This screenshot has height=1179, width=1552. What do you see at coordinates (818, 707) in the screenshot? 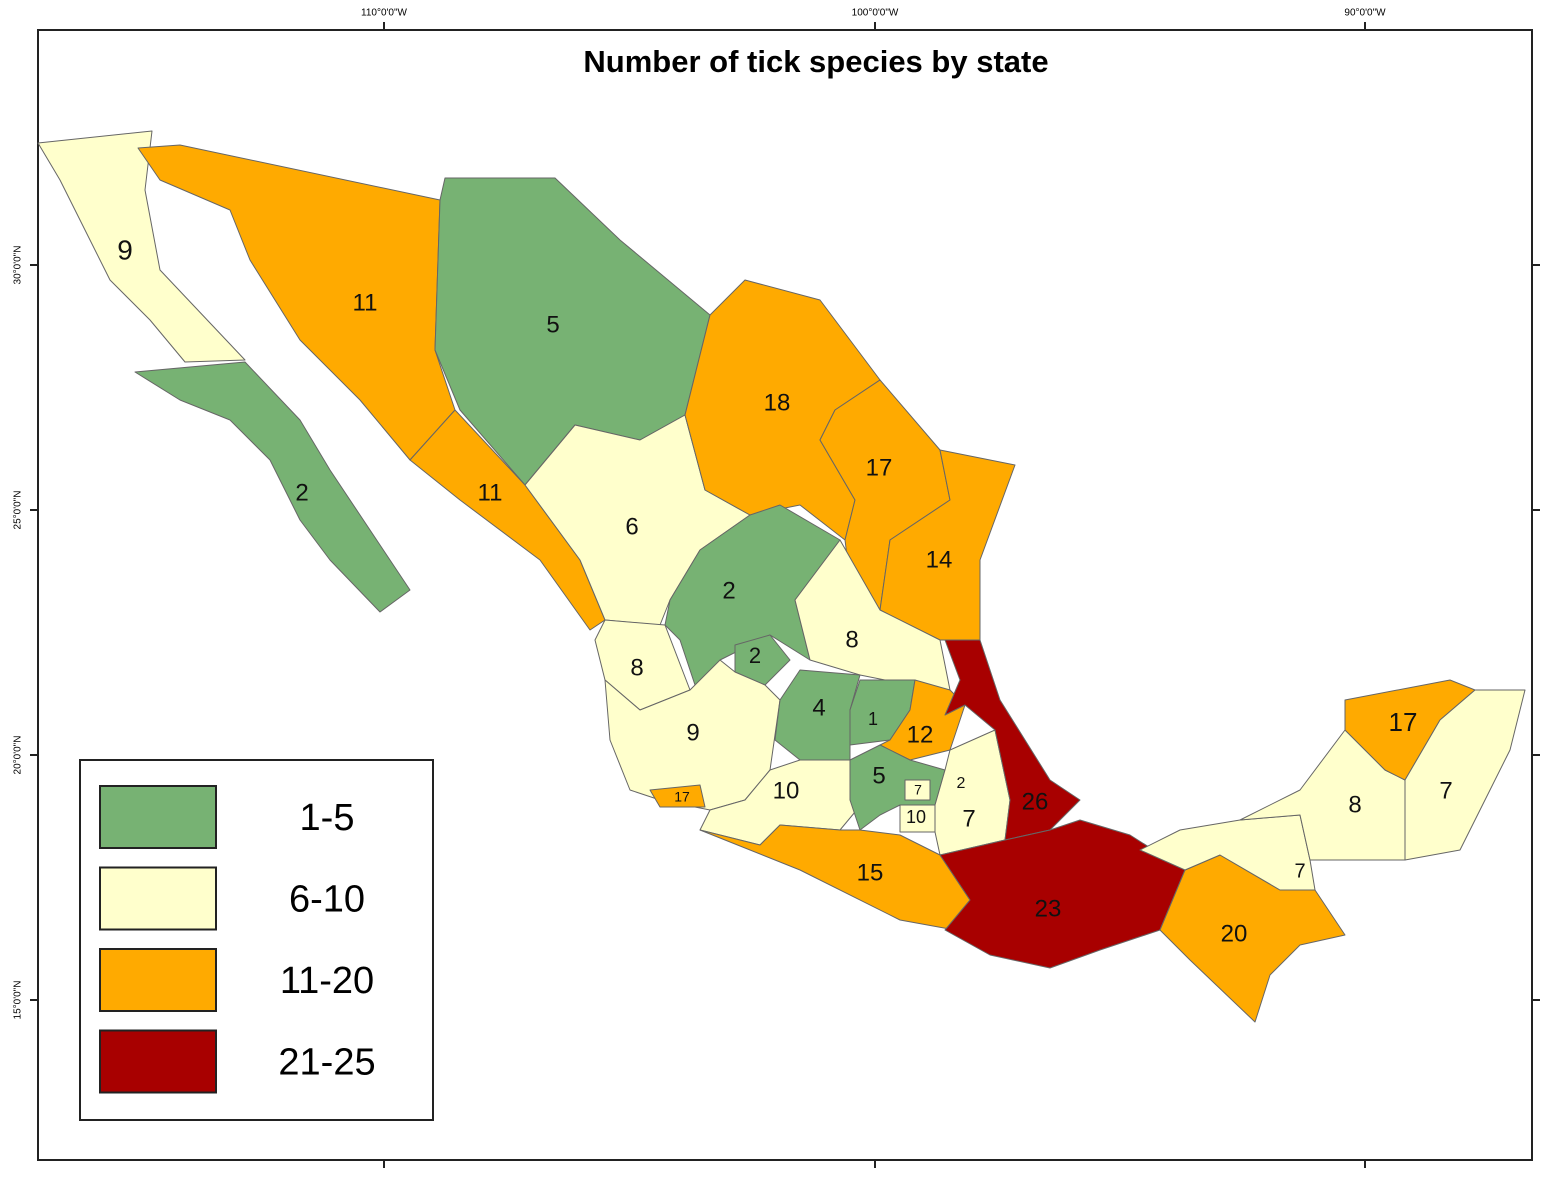
I see `state-value: 4` at bounding box center [818, 707].